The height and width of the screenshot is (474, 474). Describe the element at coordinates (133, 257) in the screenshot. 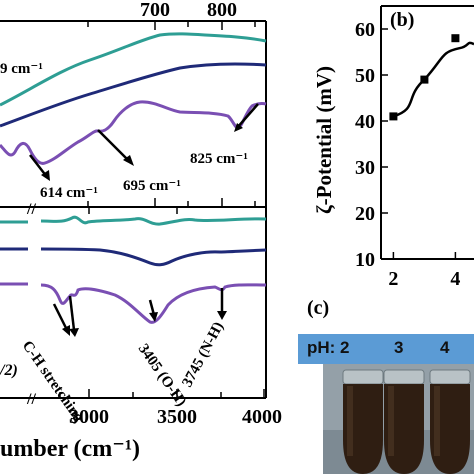

I see `lower-spectrum-navy` at that location.